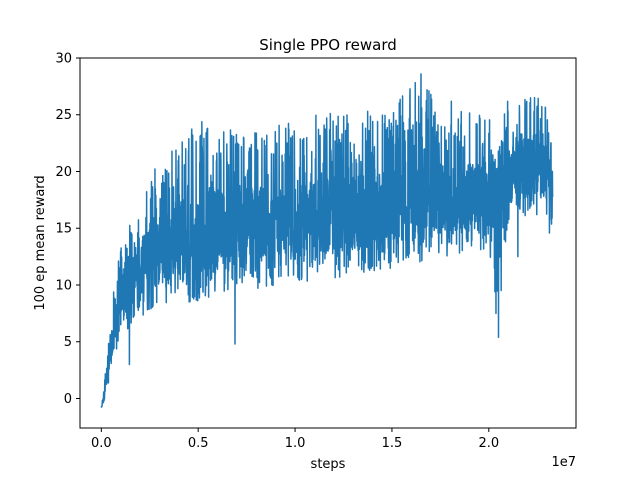 The height and width of the screenshot is (480, 640). I want to click on x-axis: 0.0 0.5 1.0 1.5 2.0, so click(295, 439).